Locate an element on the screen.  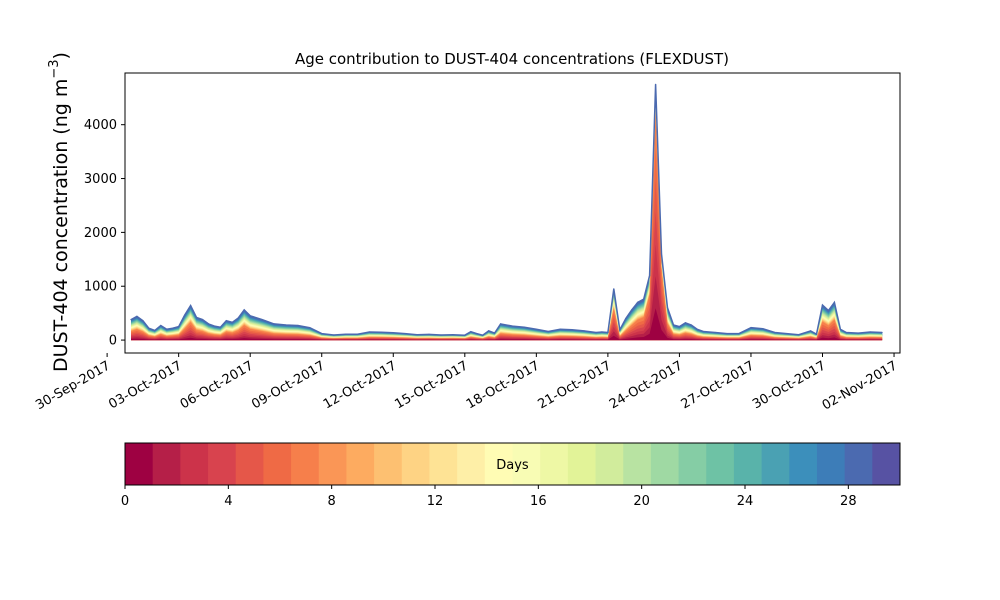
x-tick-label: 09-Oct-2017 is located at coordinates (288, 385).